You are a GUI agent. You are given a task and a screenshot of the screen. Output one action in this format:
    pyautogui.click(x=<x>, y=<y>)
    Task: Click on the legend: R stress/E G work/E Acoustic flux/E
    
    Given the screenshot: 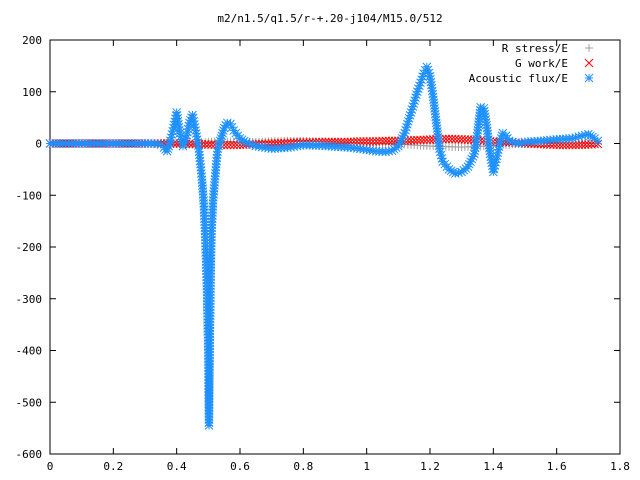 What is the action you would take?
    pyautogui.click(x=531, y=63)
    